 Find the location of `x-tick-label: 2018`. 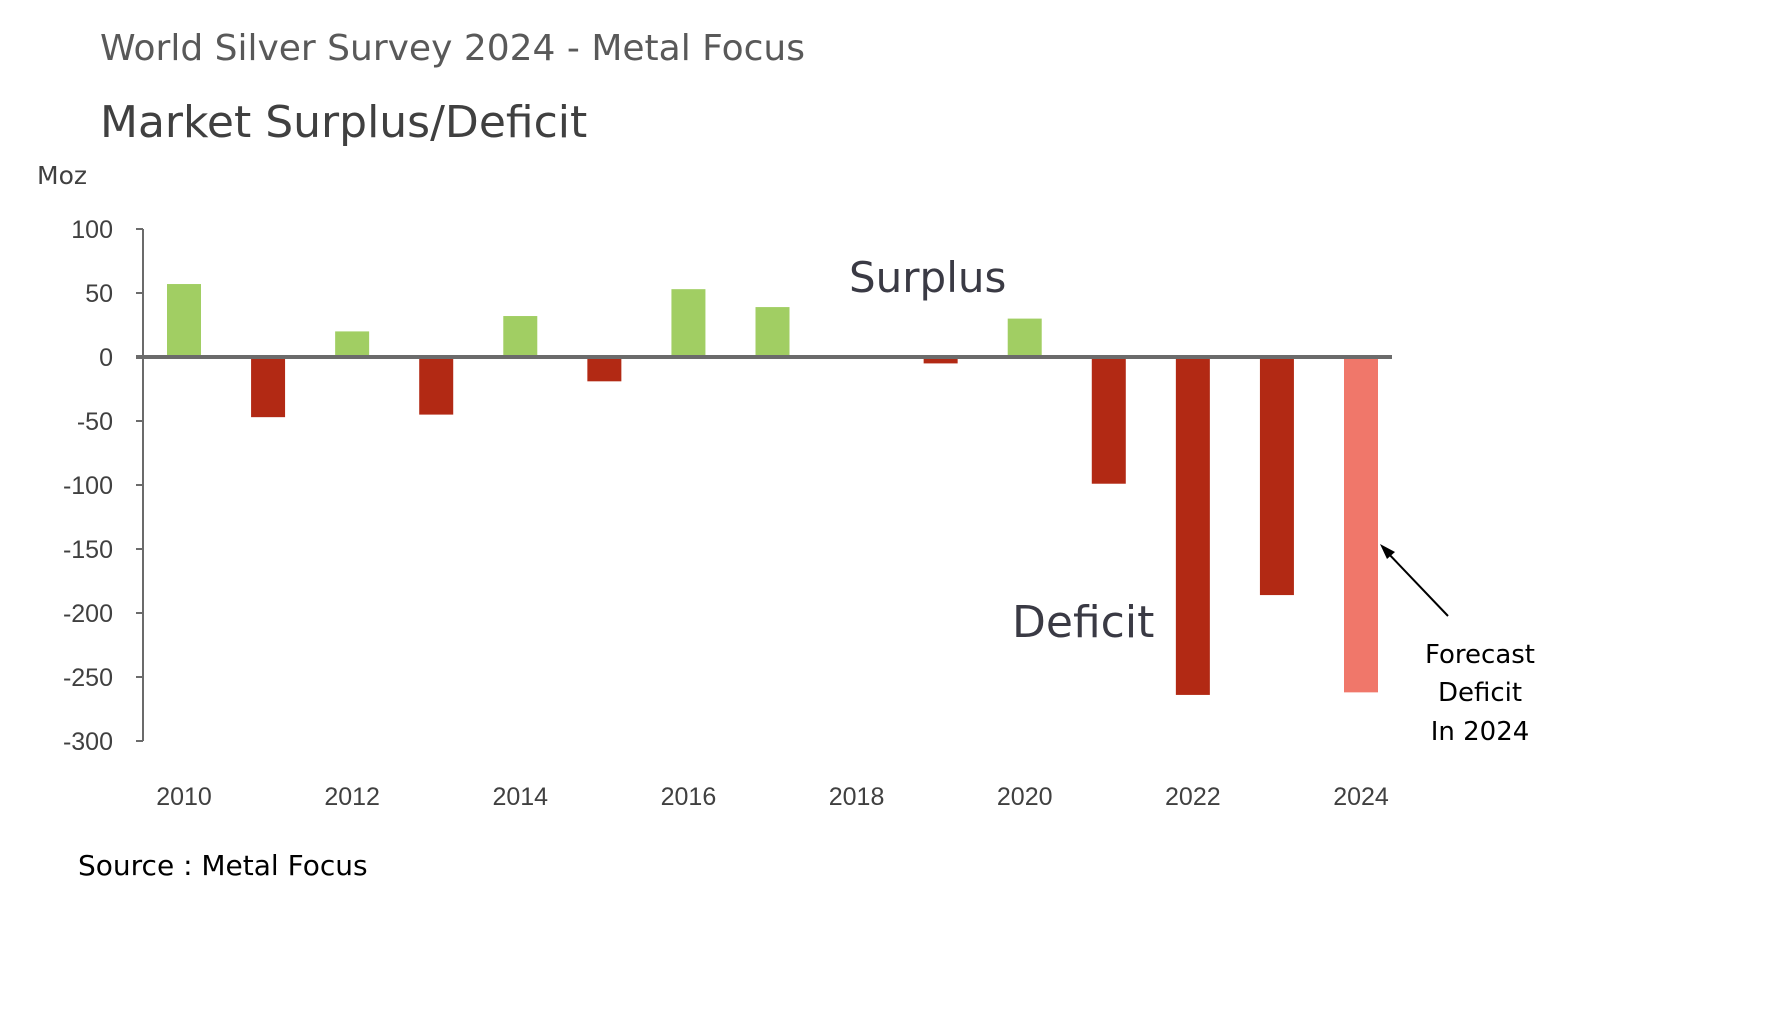

x-tick-label: 2018 is located at coordinates (857, 797).